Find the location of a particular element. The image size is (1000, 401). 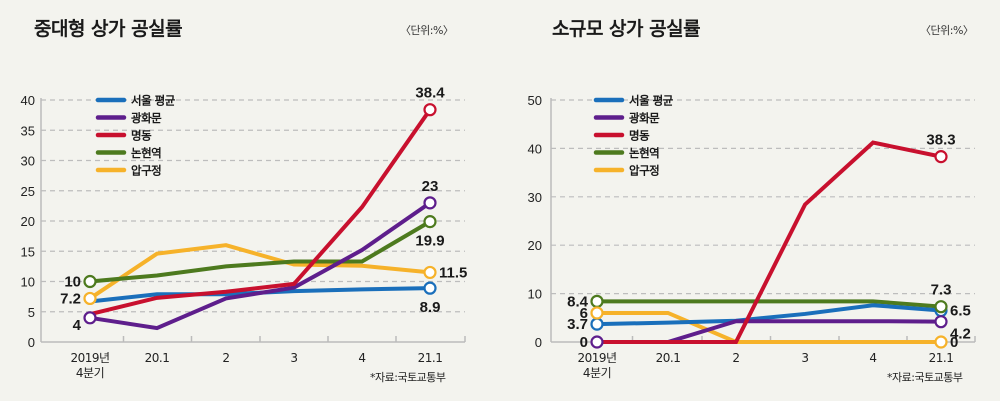

y-tick-label: 15 is located at coordinates (28, 251).